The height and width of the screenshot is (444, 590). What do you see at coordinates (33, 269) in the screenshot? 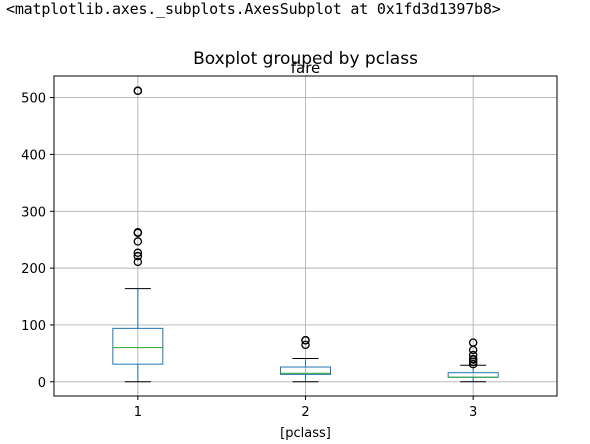
I see `y-tick-label: 200` at bounding box center [33, 269].